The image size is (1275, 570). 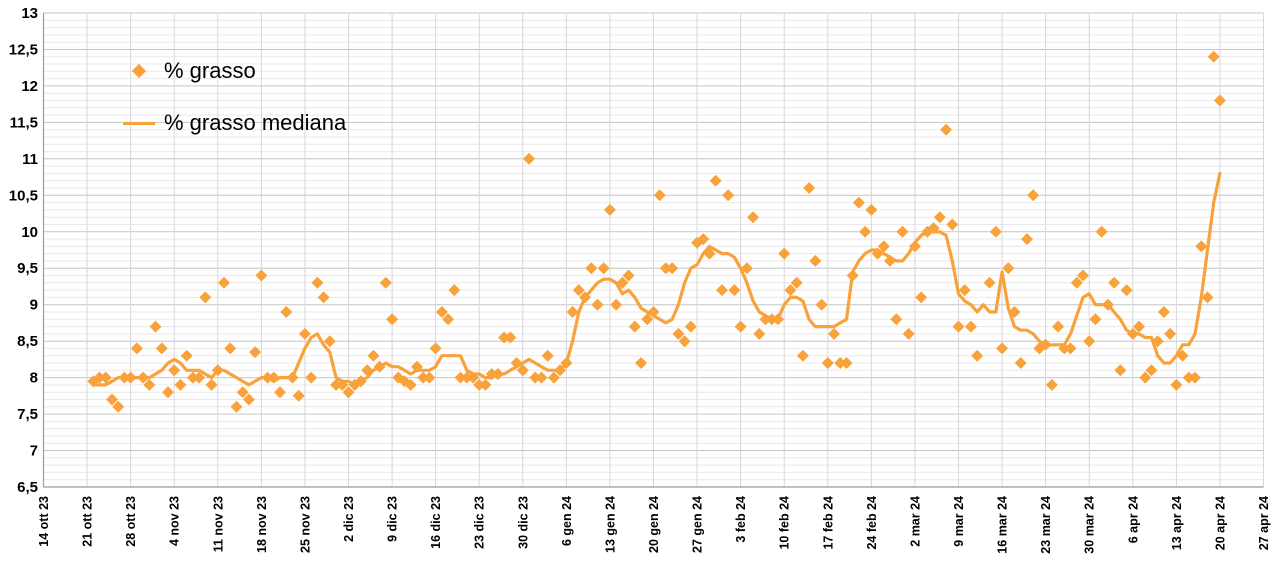 I want to click on y-tick-label: 9, so click(x=34, y=305).